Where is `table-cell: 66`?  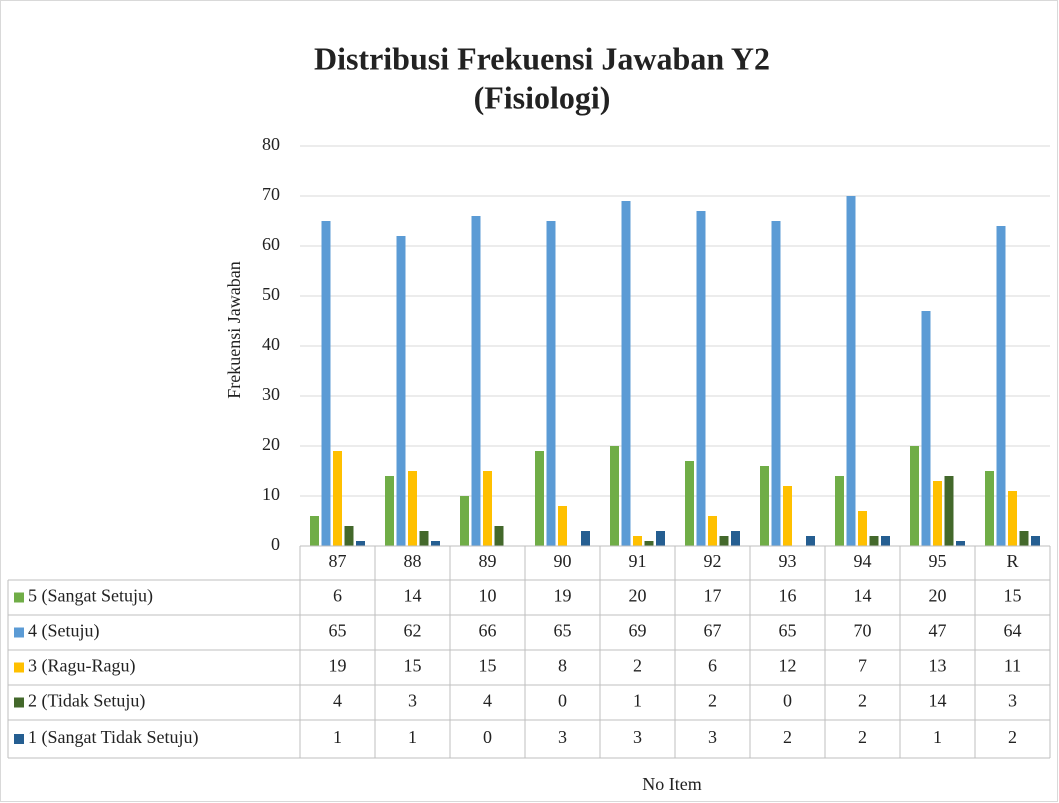
table-cell: 66 is located at coordinates (488, 631).